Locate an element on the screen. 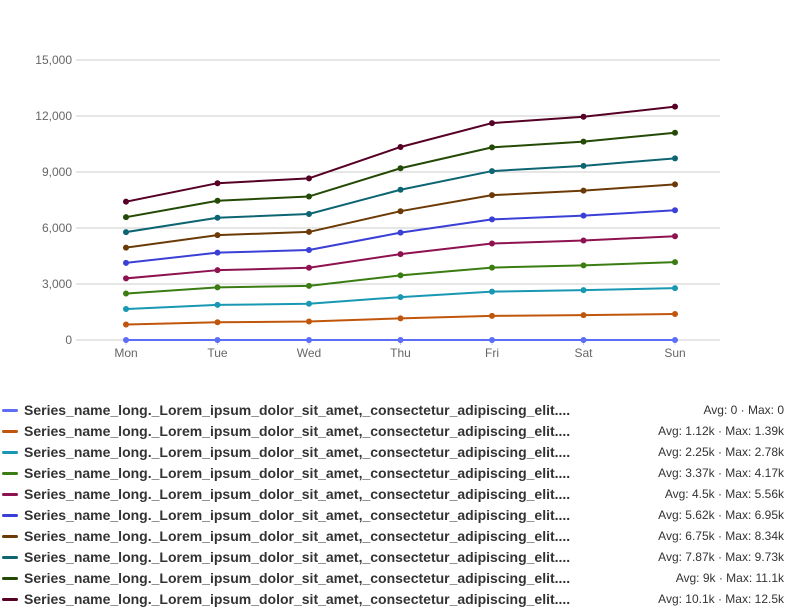 The width and height of the screenshot is (800, 610). y-tick-label: 12,000 is located at coordinates (53, 116).